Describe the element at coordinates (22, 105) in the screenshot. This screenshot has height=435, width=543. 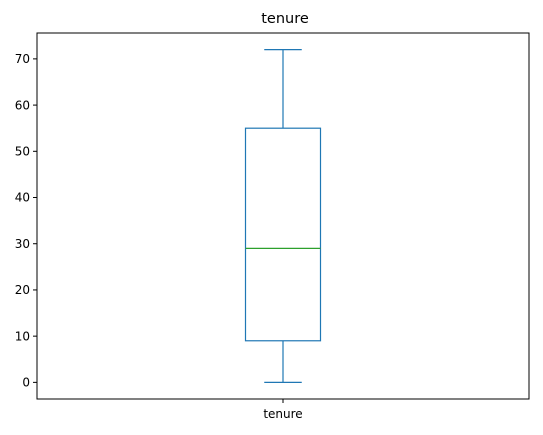
I see `y-tick-label: 60` at that location.